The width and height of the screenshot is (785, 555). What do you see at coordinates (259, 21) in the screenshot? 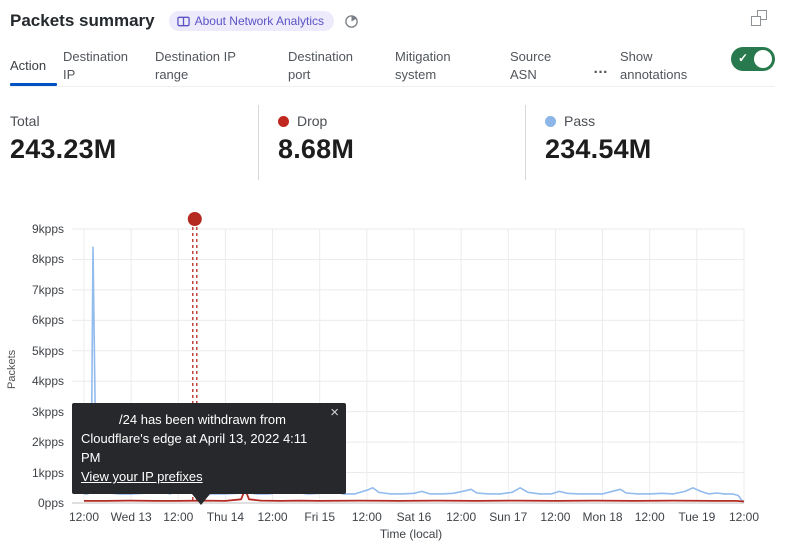
I see `badge-label: About Network Analytics` at bounding box center [259, 21].